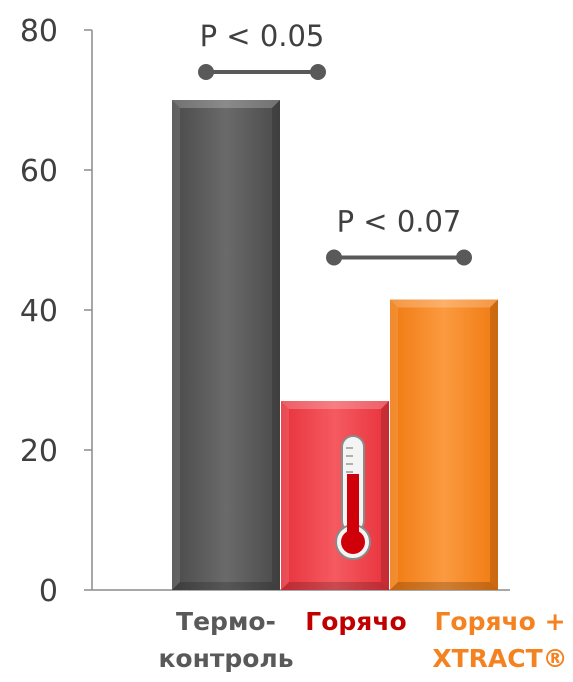 This screenshot has width=573, height=682. I want to click on category-label: Горячо, so click(355, 621).